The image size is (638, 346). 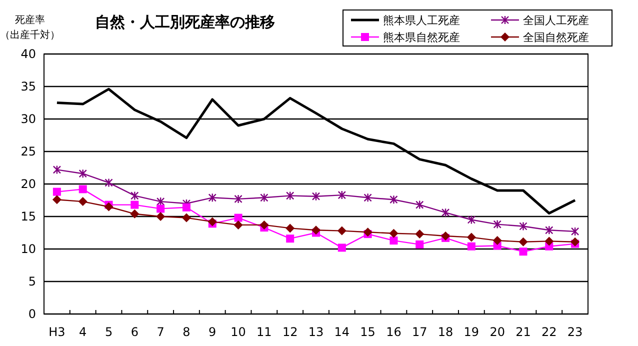 I want to click on text: （出産千対）, so click(x=30, y=35).